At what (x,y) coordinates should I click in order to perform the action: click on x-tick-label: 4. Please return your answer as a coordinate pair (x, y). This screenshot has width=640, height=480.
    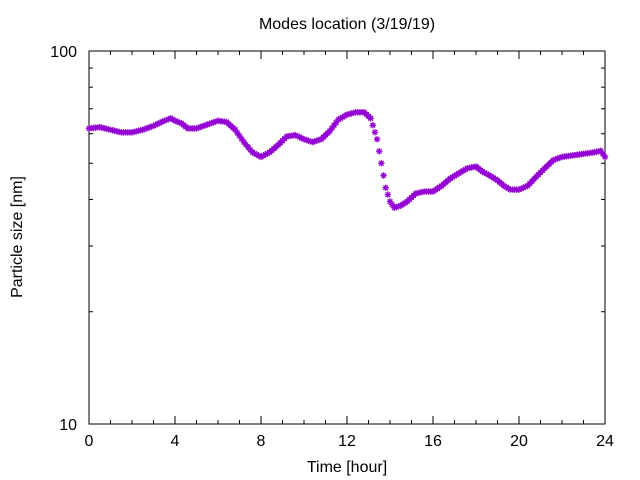
    Looking at the image, I should click on (175, 441).